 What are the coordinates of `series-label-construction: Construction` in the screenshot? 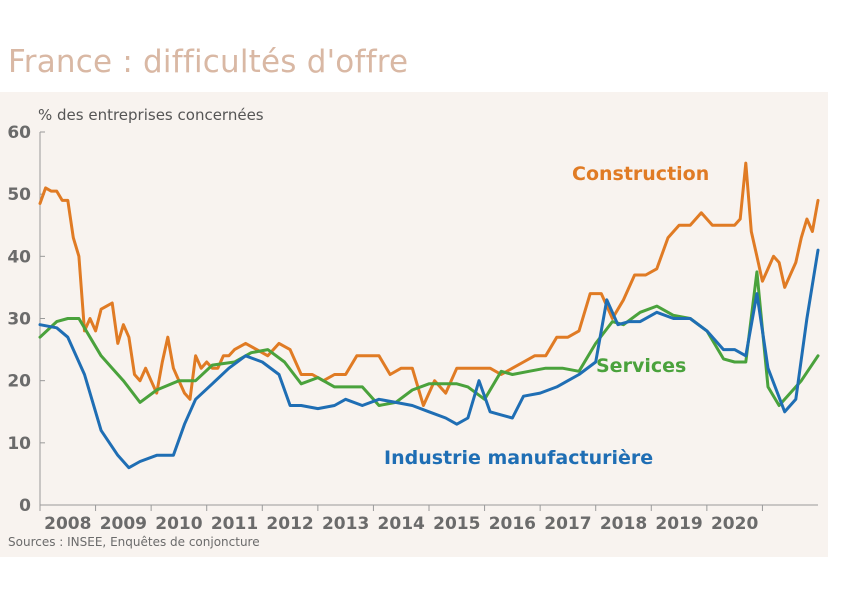 It's located at (640, 174).